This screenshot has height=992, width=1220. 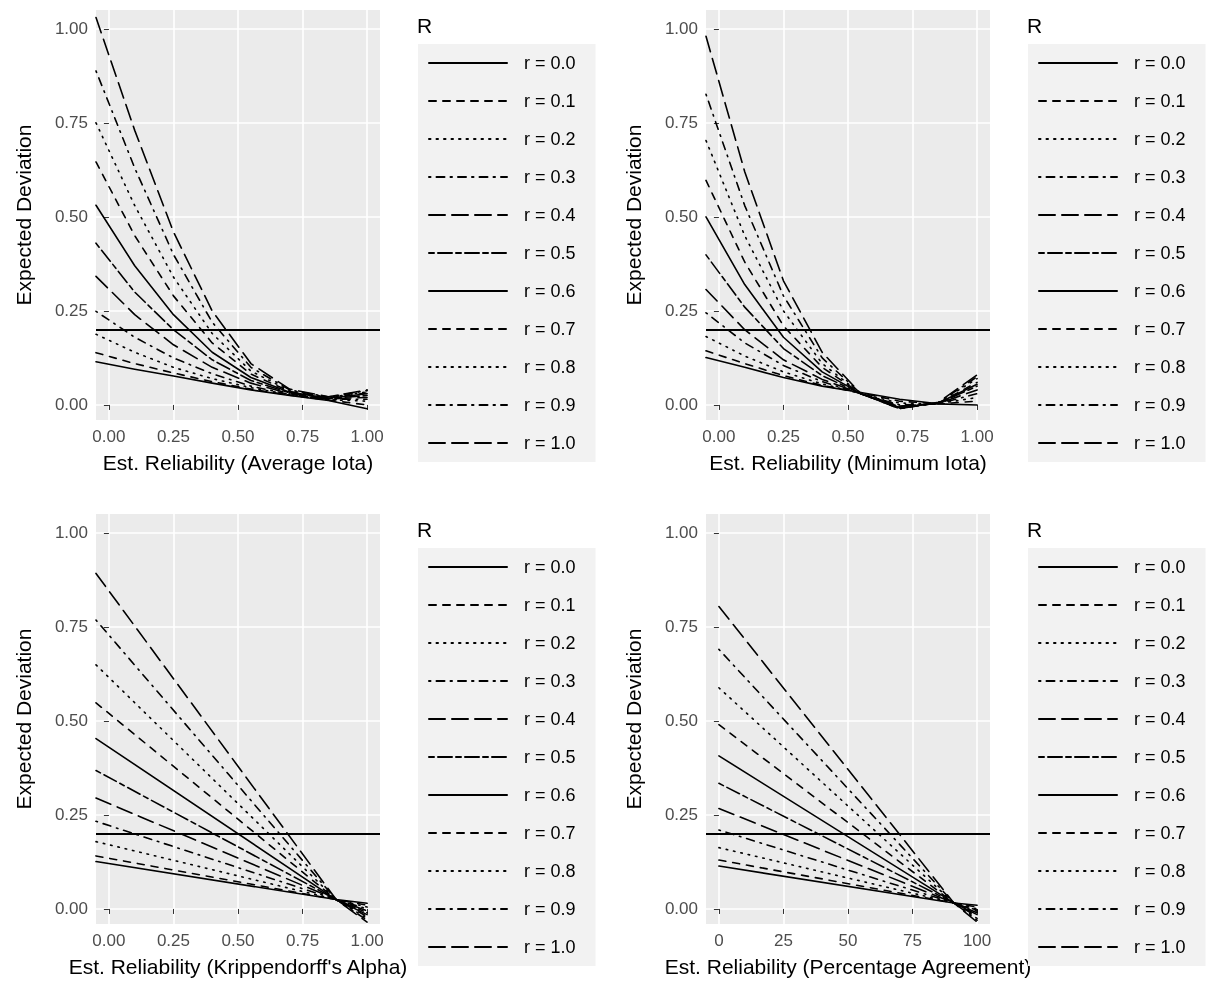 I want to click on x-tick-label: 75, so click(x=913, y=940).